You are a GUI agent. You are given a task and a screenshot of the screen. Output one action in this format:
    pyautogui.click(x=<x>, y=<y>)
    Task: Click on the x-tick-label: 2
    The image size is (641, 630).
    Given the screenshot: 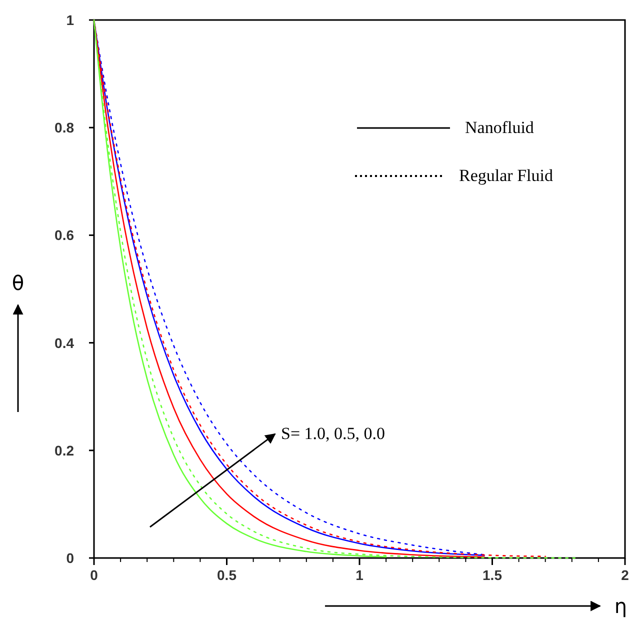 What is the action you would take?
    pyautogui.click(x=625, y=575)
    